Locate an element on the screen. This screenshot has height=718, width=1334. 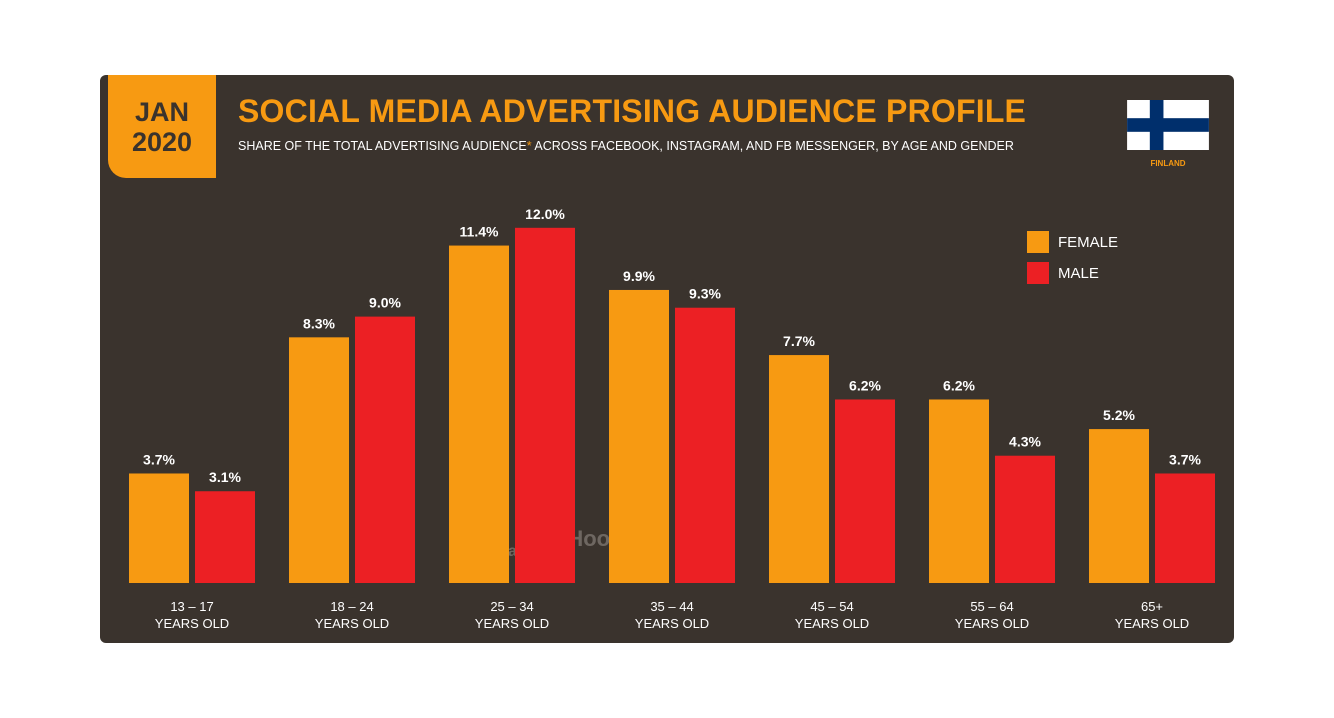
data-label-male-1: 9.0% is located at coordinates (385, 303).